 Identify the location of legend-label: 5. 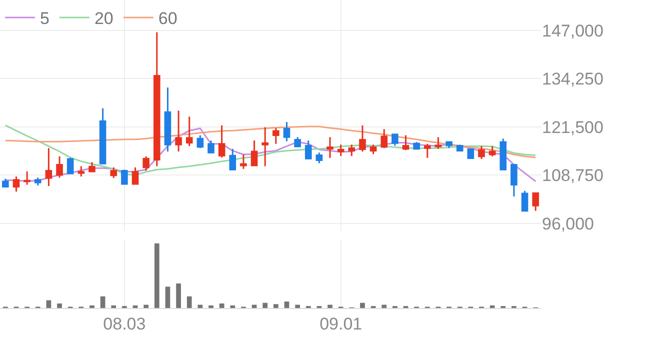
(45, 18).